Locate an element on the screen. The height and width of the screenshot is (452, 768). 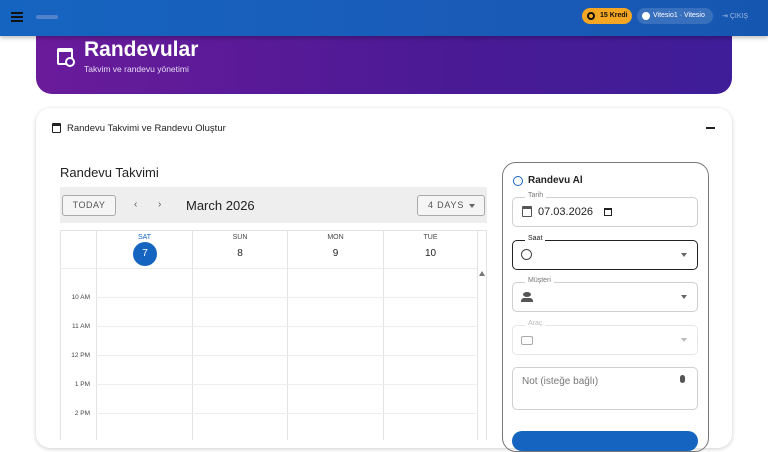
next-icon: › is located at coordinates (160, 204).